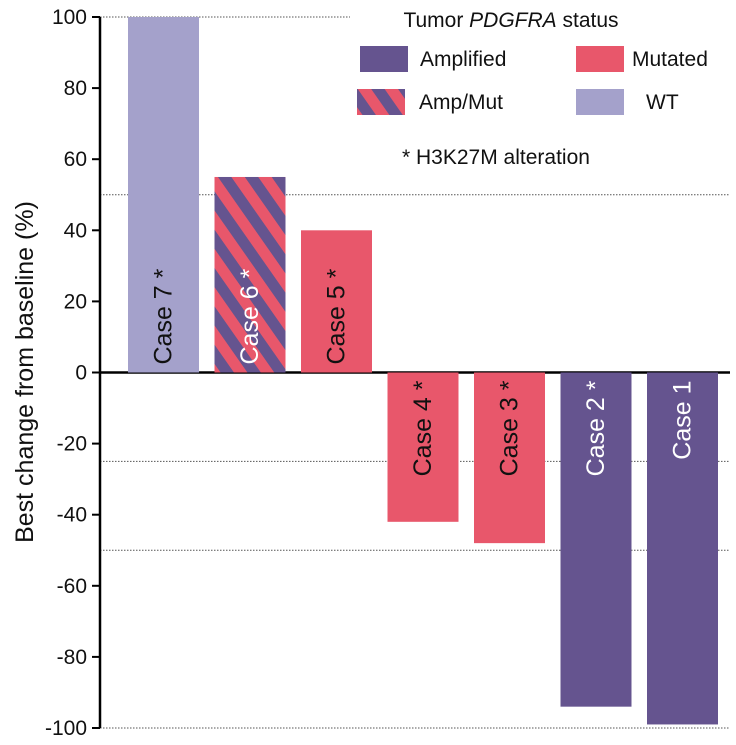 The height and width of the screenshot is (745, 736). Describe the element at coordinates (510, 428) in the screenshot. I see `bar-label: Case 3 *` at that location.